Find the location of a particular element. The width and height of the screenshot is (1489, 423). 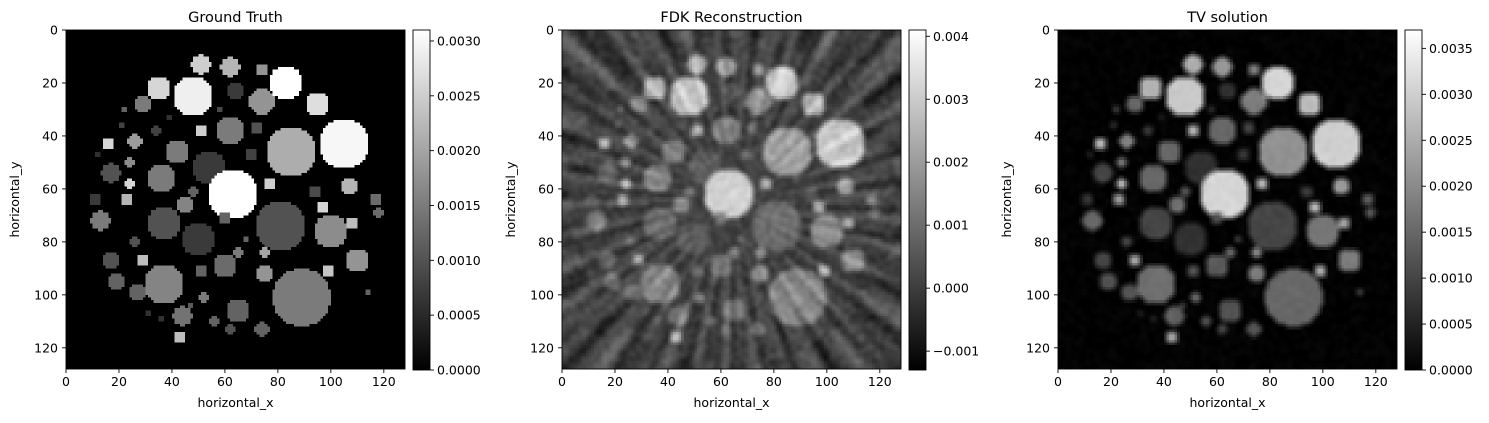

colorbar-tick-label: 0.003 is located at coordinates (951, 99).